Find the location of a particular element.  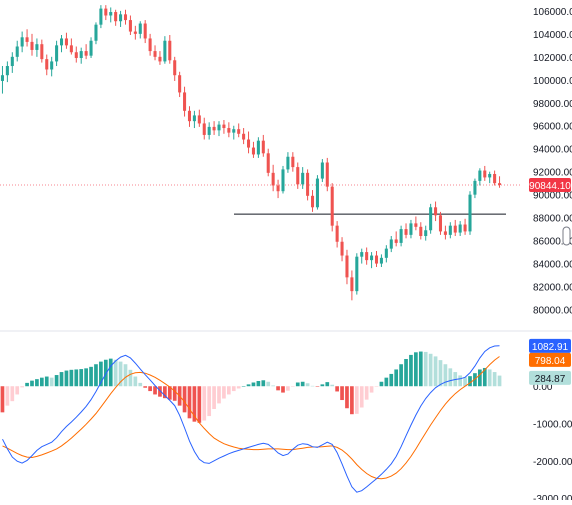

axis-scroll-handle-icon is located at coordinates (566, 236).